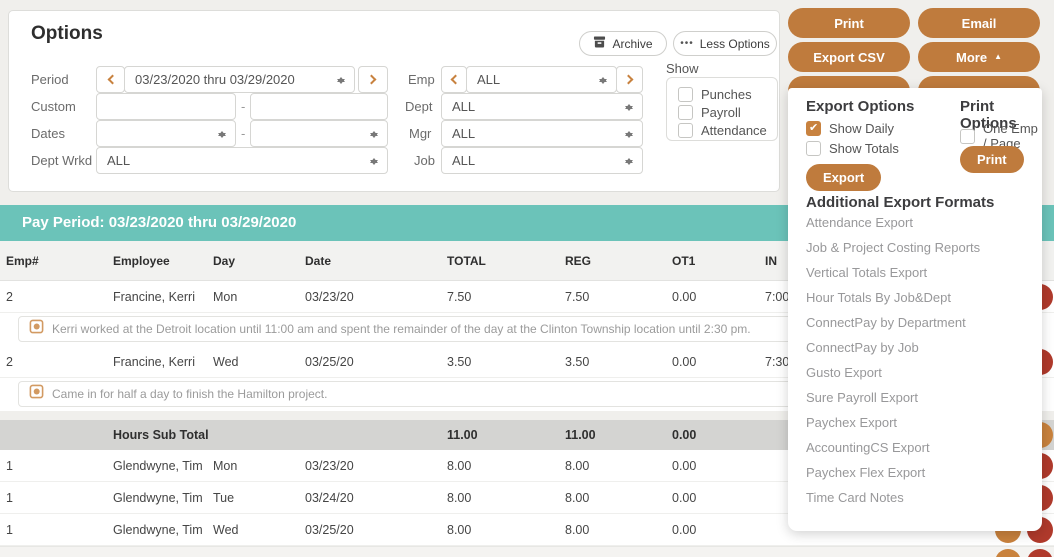 This screenshot has height=557, width=1054. What do you see at coordinates (725, 43) in the screenshot?
I see `less-options-button: ••• Less Options` at bounding box center [725, 43].